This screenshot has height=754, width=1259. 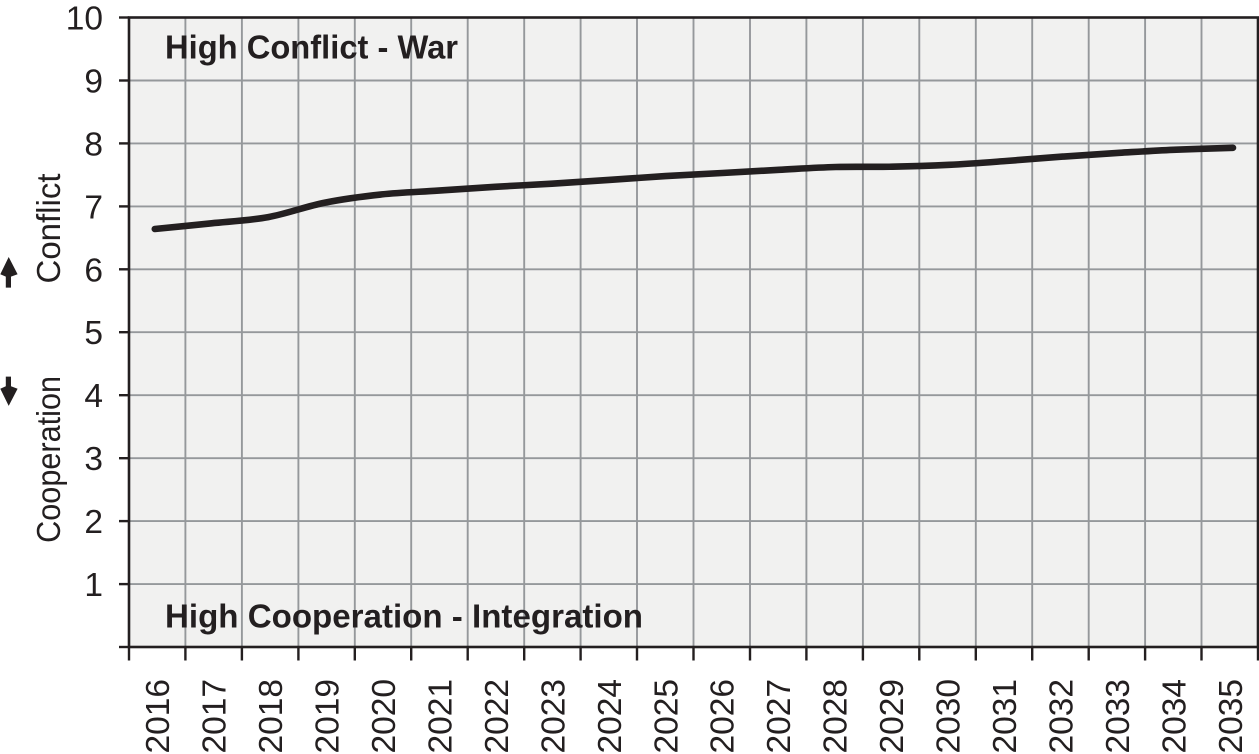 I want to click on svg-text: Cooperation, so click(x=49, y=459).